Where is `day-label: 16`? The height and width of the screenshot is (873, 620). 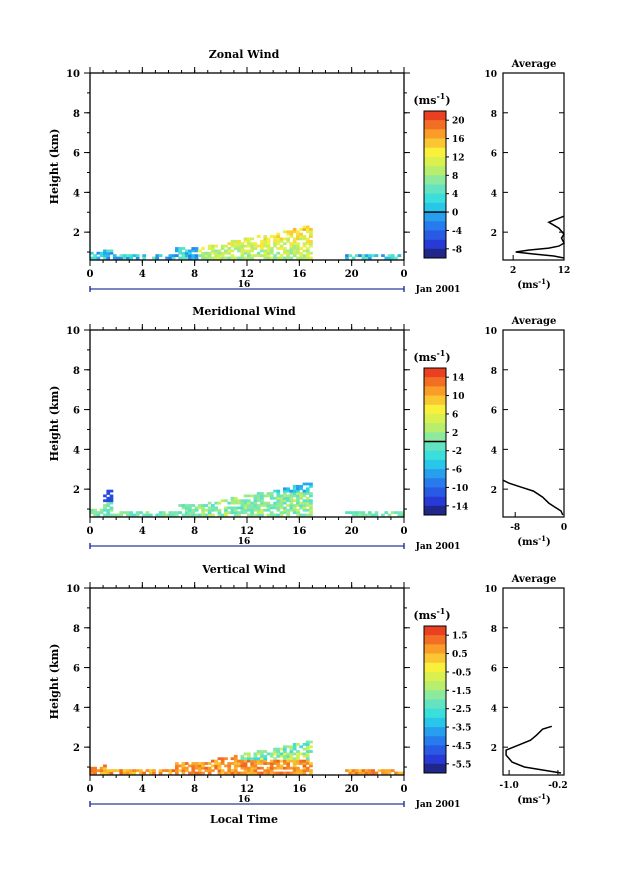 day-label: 16 is located at coordinates (244, 800).